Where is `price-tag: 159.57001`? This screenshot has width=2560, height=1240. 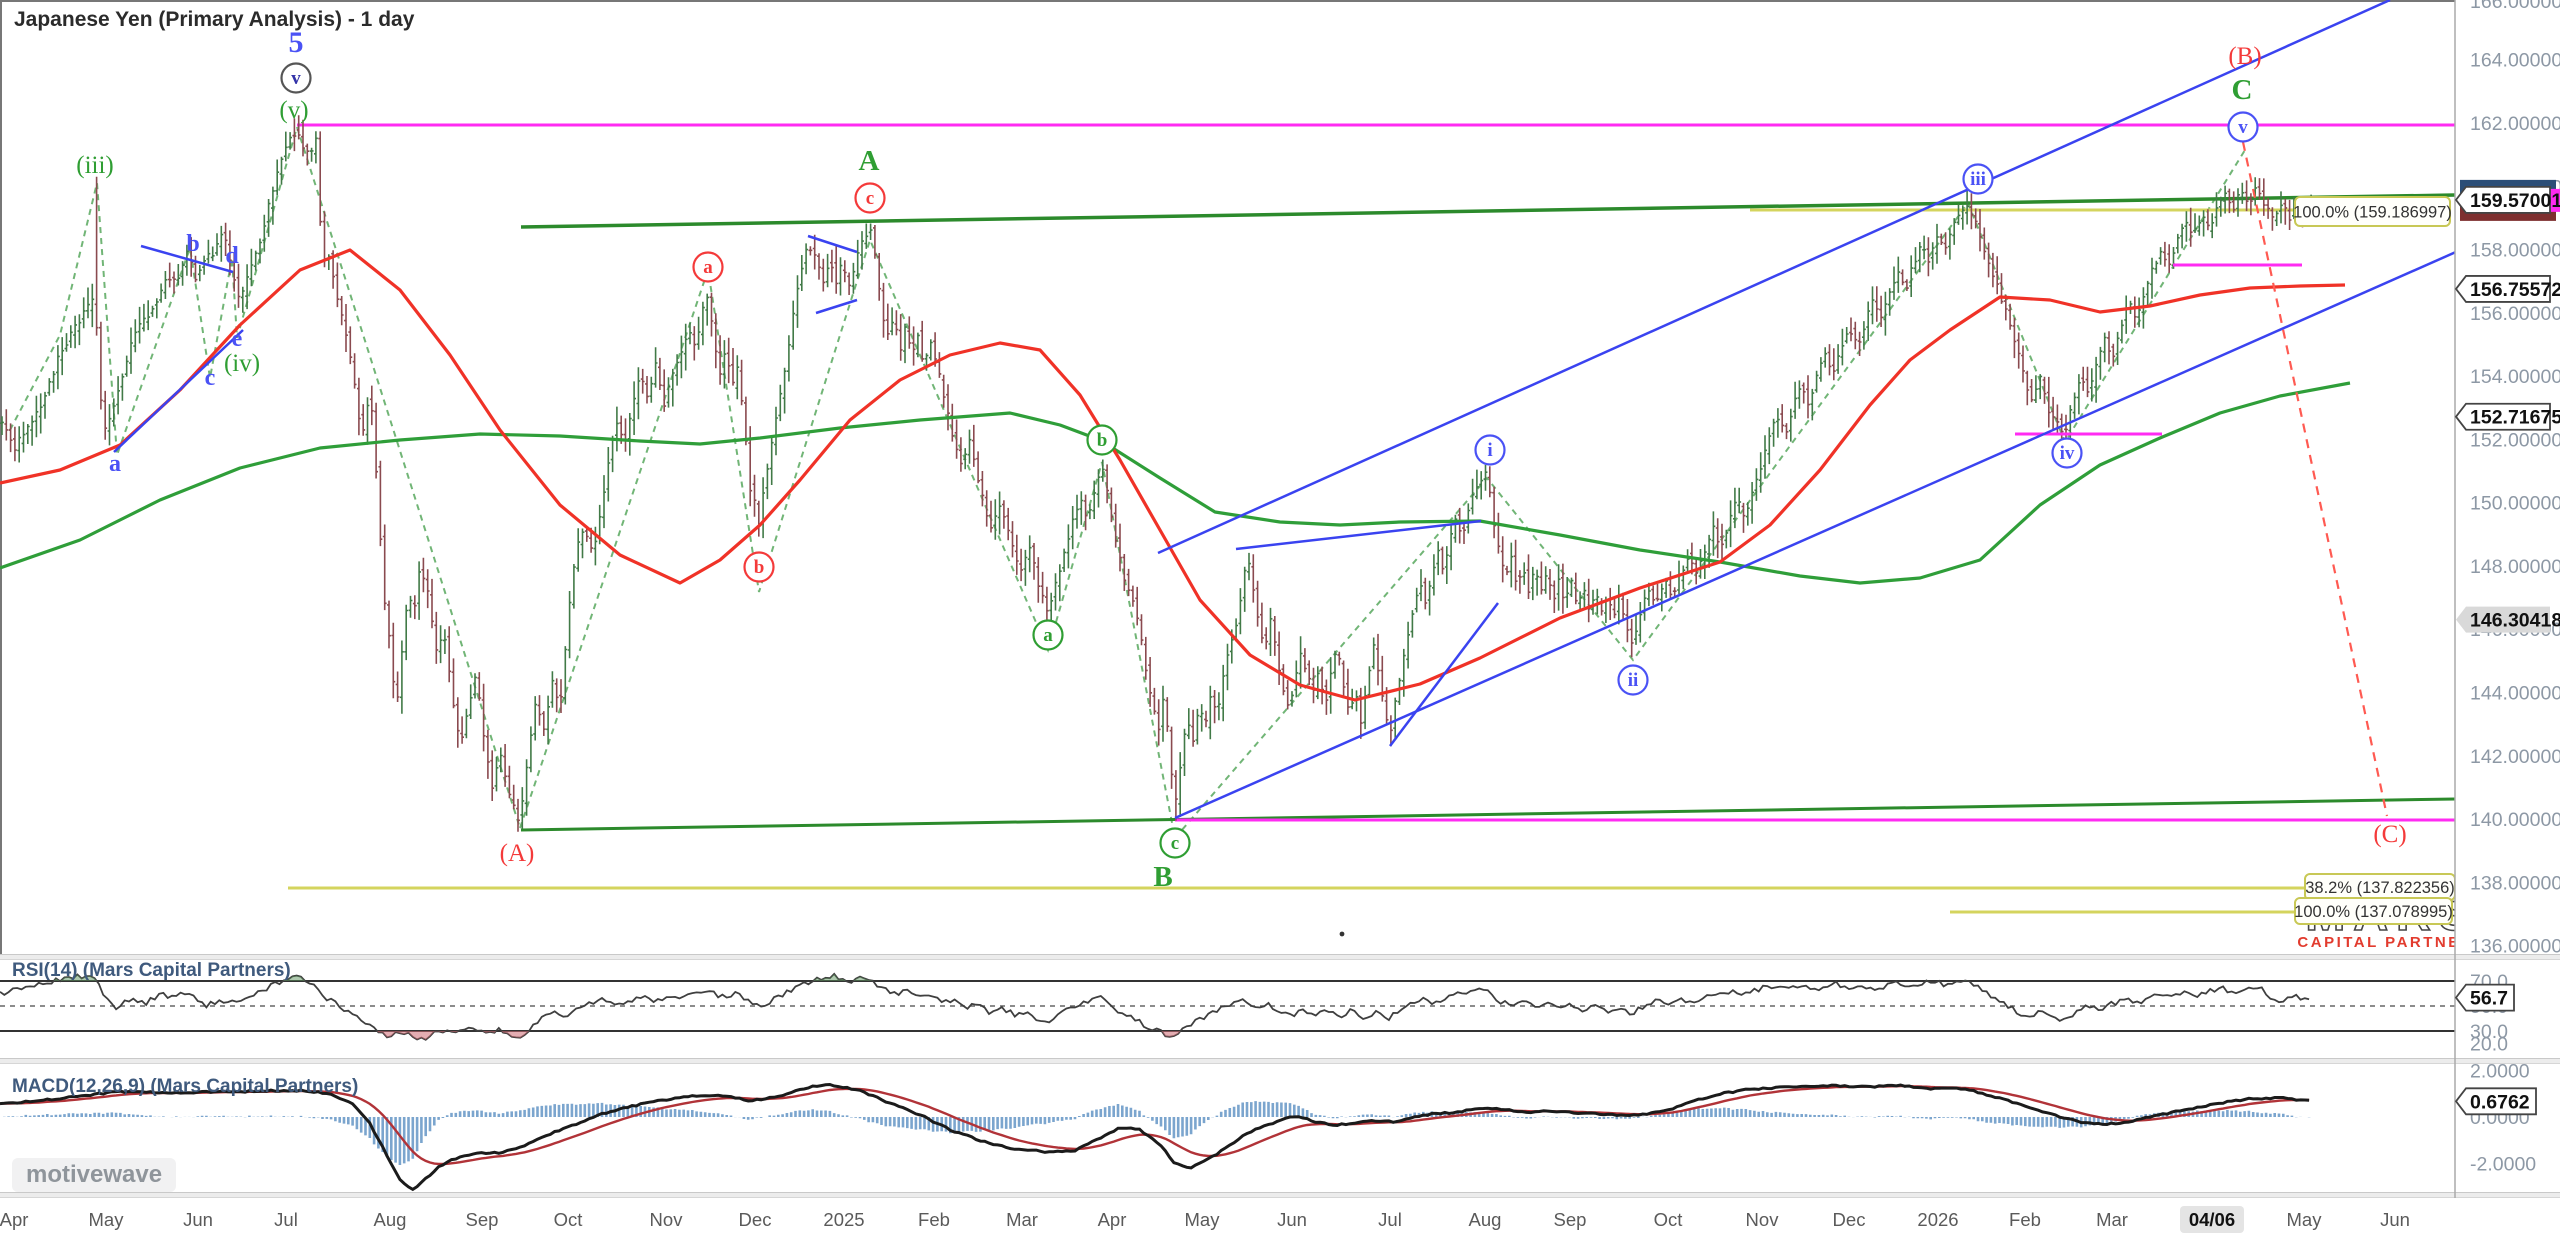
price-tag: 159.57001 is located at coordinates (2507, 200).